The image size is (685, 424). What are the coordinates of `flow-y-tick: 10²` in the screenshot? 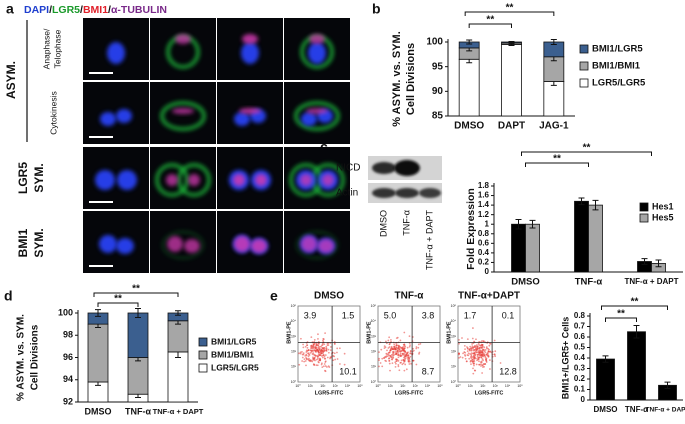 It's located at (294, 352).